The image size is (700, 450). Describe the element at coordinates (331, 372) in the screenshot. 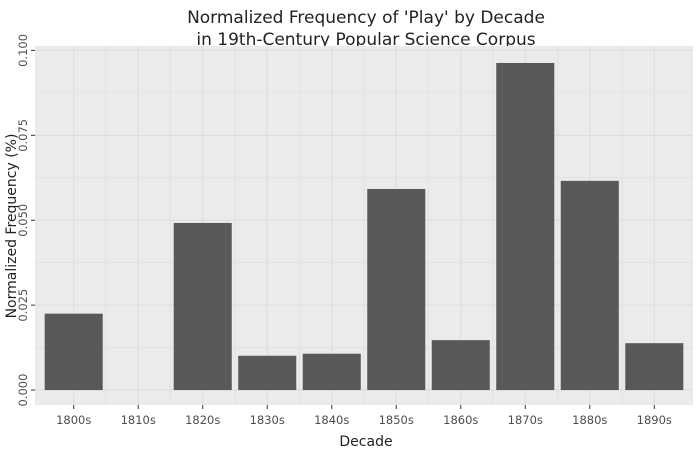

I see `bar-1840s` at that location.